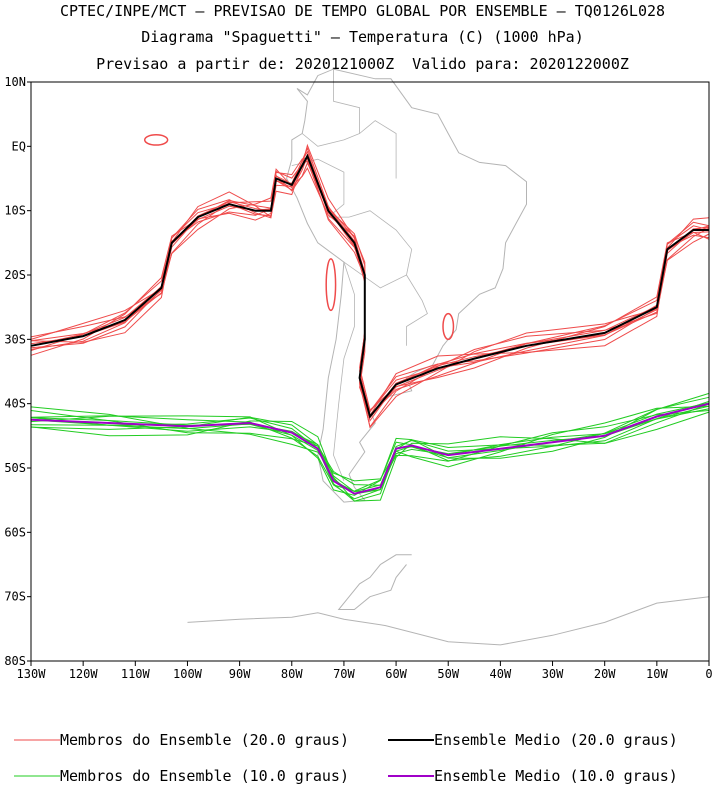  Describe the element at coordinates (556, 740) in the screenshot. I see `legend-label: Ensemble Medio (20.0 graus)` at that location.